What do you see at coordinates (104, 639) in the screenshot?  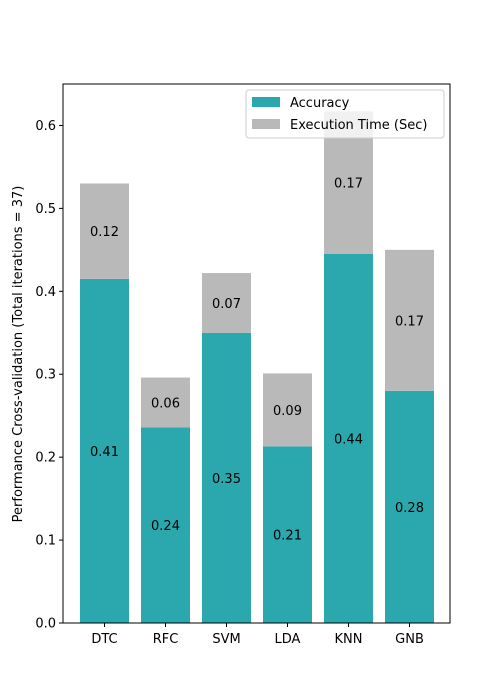 I see `x-tick-label-dtc: DTC` at bounding box center [104, 639].